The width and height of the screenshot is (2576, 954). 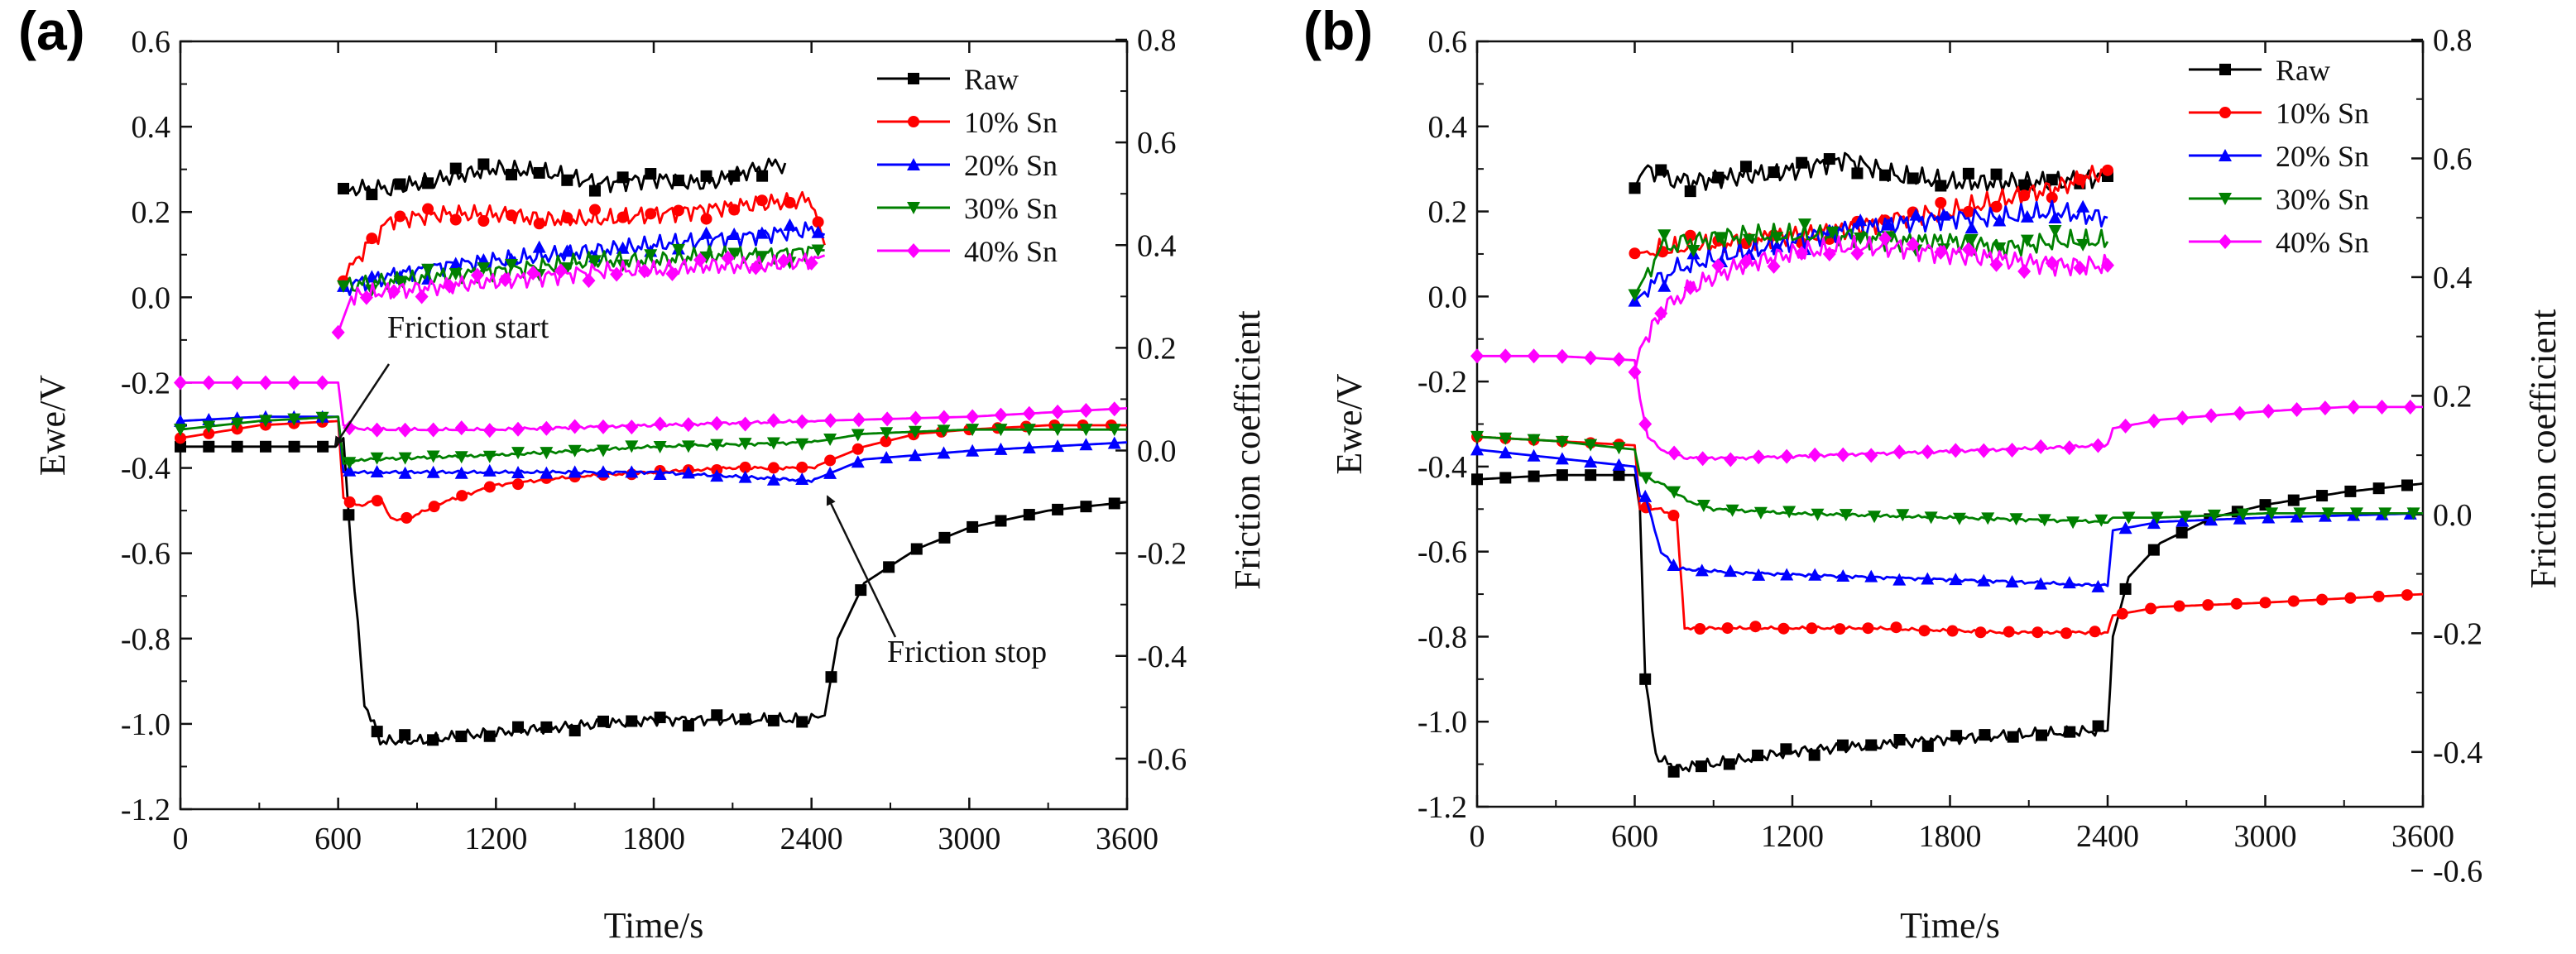 What do you see at coordinates (1011, 251) in the screenshot?
I see `legend-label: 40% Sn` at bounding box center [1011, 251].